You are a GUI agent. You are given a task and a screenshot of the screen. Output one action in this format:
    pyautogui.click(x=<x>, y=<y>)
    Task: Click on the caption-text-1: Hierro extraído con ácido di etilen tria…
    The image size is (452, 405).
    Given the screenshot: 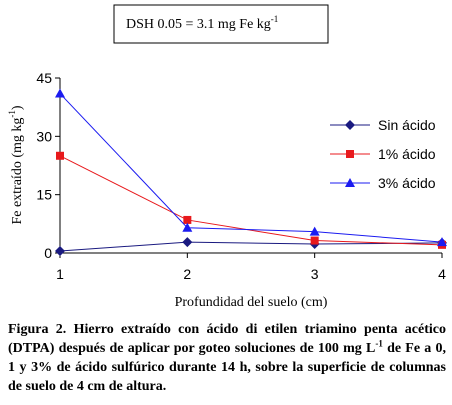 What is the action you would take?
    pyautogui.click(x=227, y=339)
    